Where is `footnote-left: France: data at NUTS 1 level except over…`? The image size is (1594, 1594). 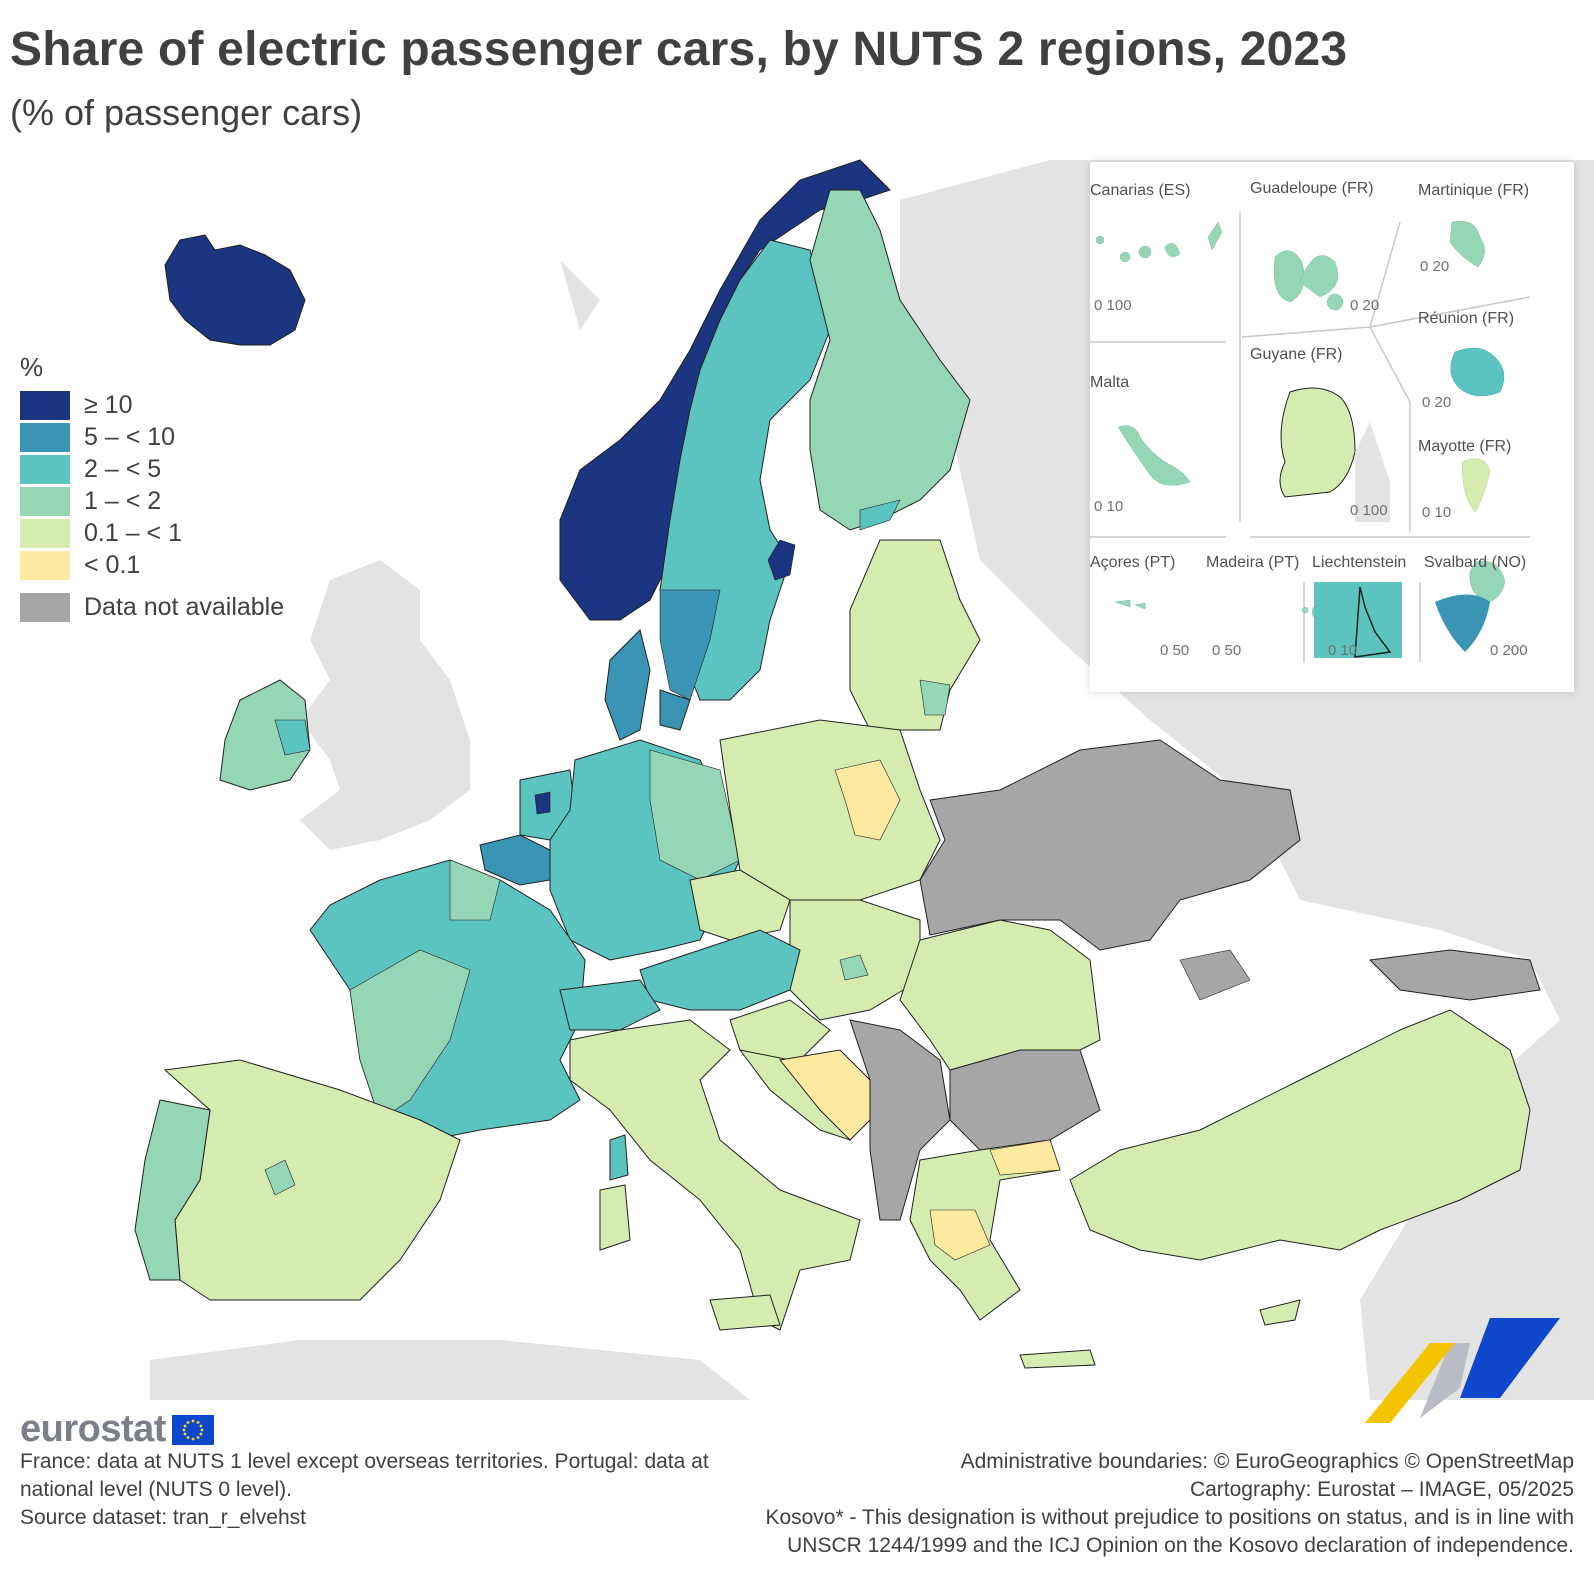 footnote-left: France: data at NUTS 1 level except over… is located at coordinates (400, 1490).